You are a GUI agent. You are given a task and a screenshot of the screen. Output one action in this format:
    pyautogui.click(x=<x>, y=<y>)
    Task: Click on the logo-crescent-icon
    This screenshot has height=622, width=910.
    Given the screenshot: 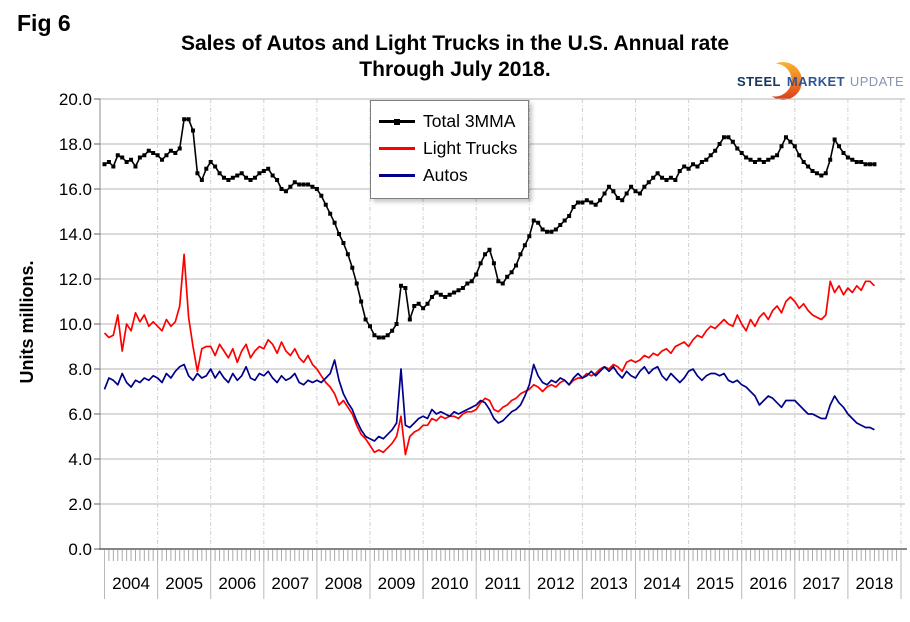 What is the action you would take?
    pyautogui.click(x=782, y=81)
    